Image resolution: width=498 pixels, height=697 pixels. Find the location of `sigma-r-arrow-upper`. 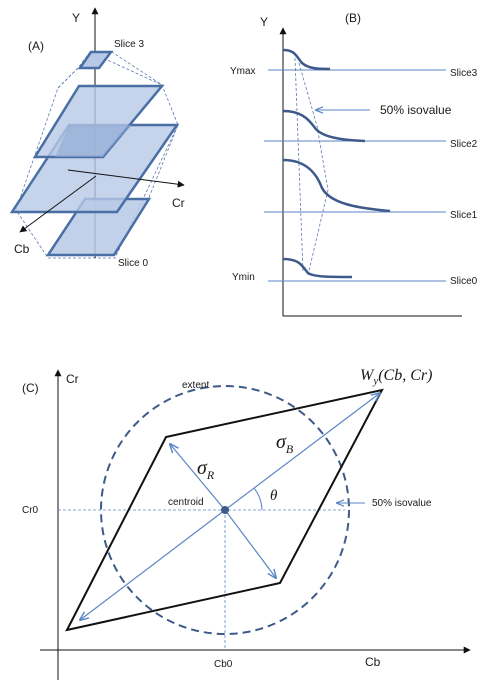

sigma-r-arrow-upper is located at coordinates (198, 477).